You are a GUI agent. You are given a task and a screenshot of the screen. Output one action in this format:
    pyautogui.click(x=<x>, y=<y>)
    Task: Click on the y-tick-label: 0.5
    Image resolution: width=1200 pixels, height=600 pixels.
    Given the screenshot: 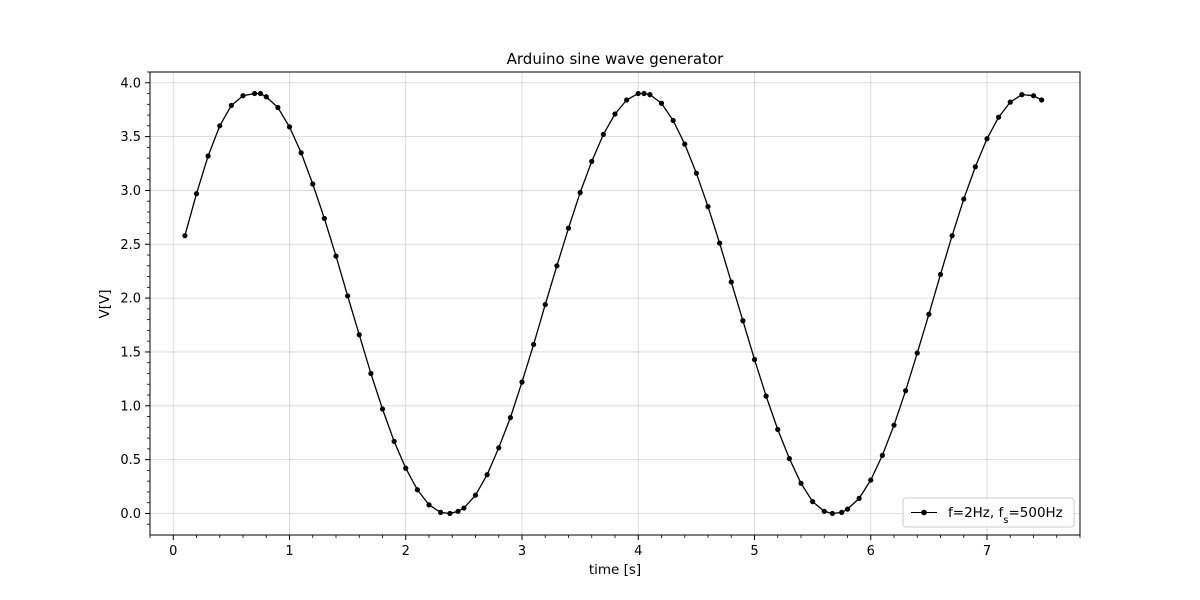 What is the action you would take?
    pyautogui.click(x=130, y=460)
    